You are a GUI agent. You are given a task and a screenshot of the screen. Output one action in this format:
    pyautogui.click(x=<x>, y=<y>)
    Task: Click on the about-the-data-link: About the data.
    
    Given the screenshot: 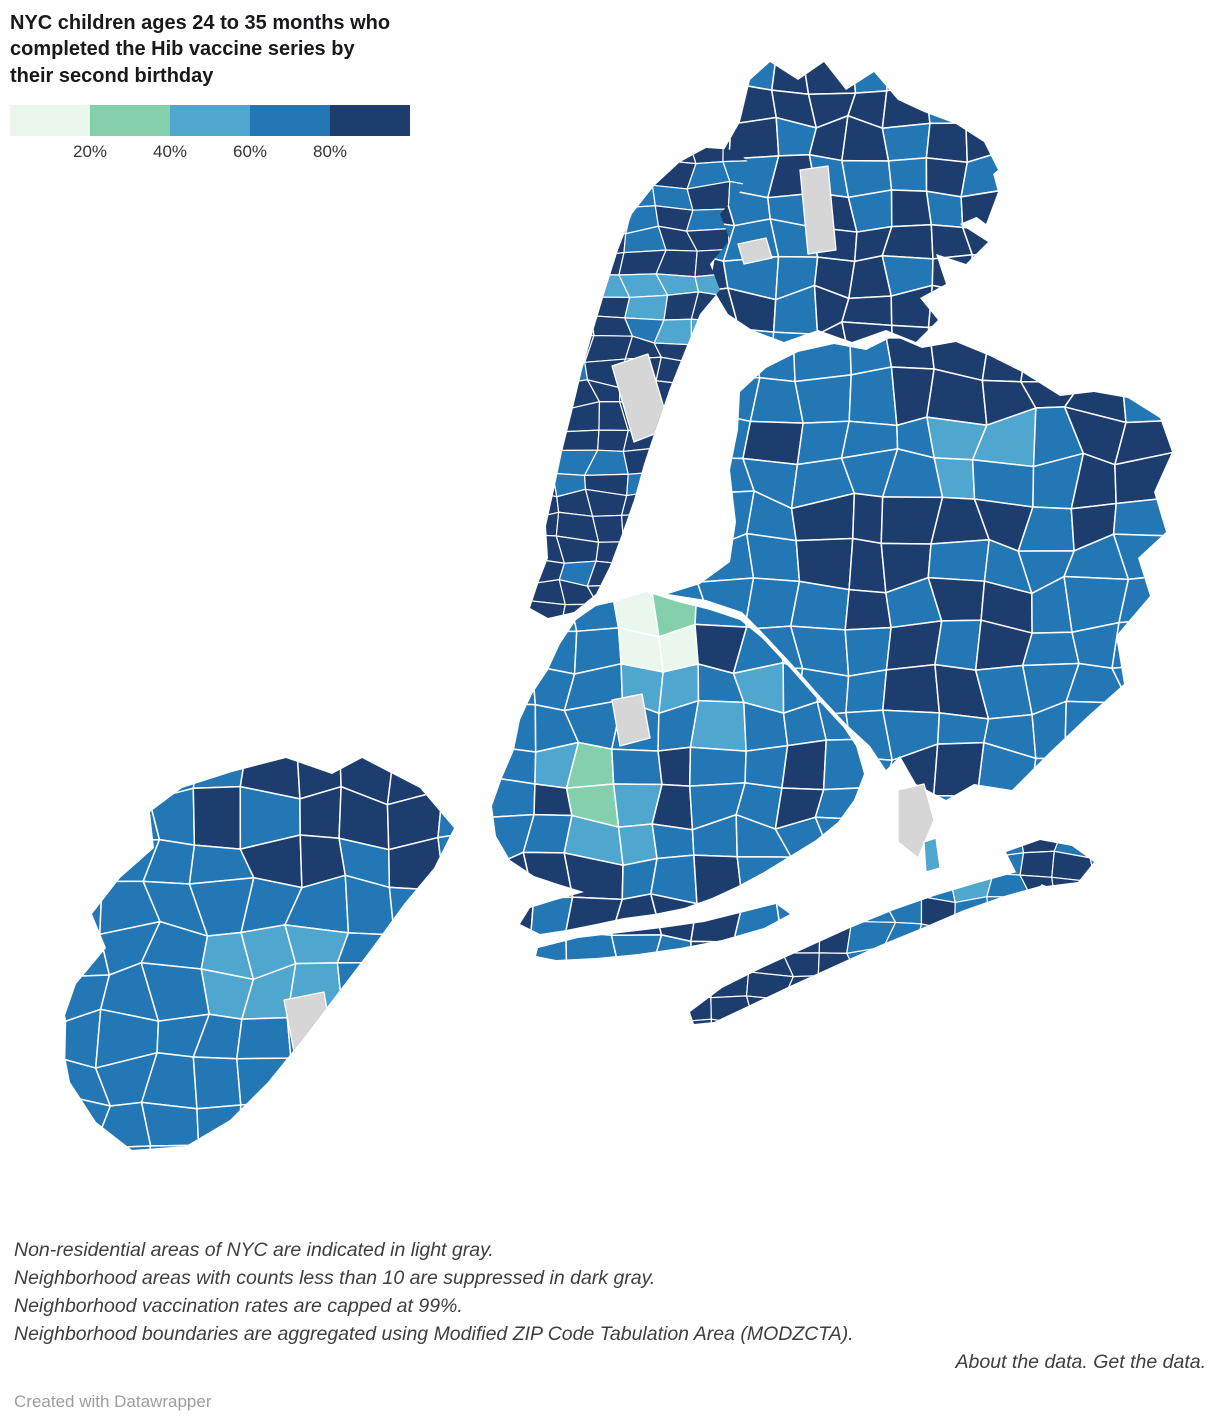 What is the action you would take?
    pyautogui.click(x=1021, y=1362)
    